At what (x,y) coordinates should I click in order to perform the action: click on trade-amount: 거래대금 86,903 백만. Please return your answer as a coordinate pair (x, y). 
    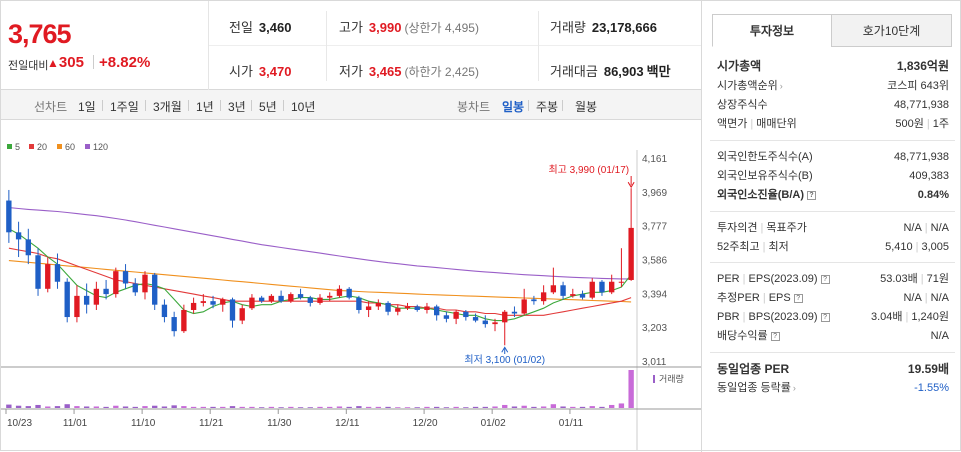
    Looking at the image, I should click on (610, 71).